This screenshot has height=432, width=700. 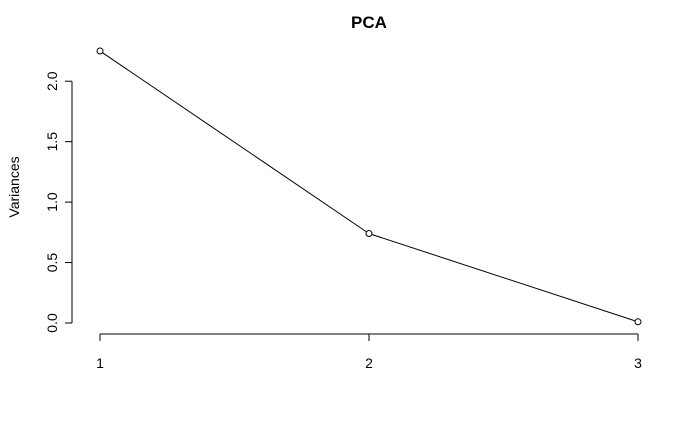 I want to click on y-tick-label: 0.5, so click(x=52, y=263).